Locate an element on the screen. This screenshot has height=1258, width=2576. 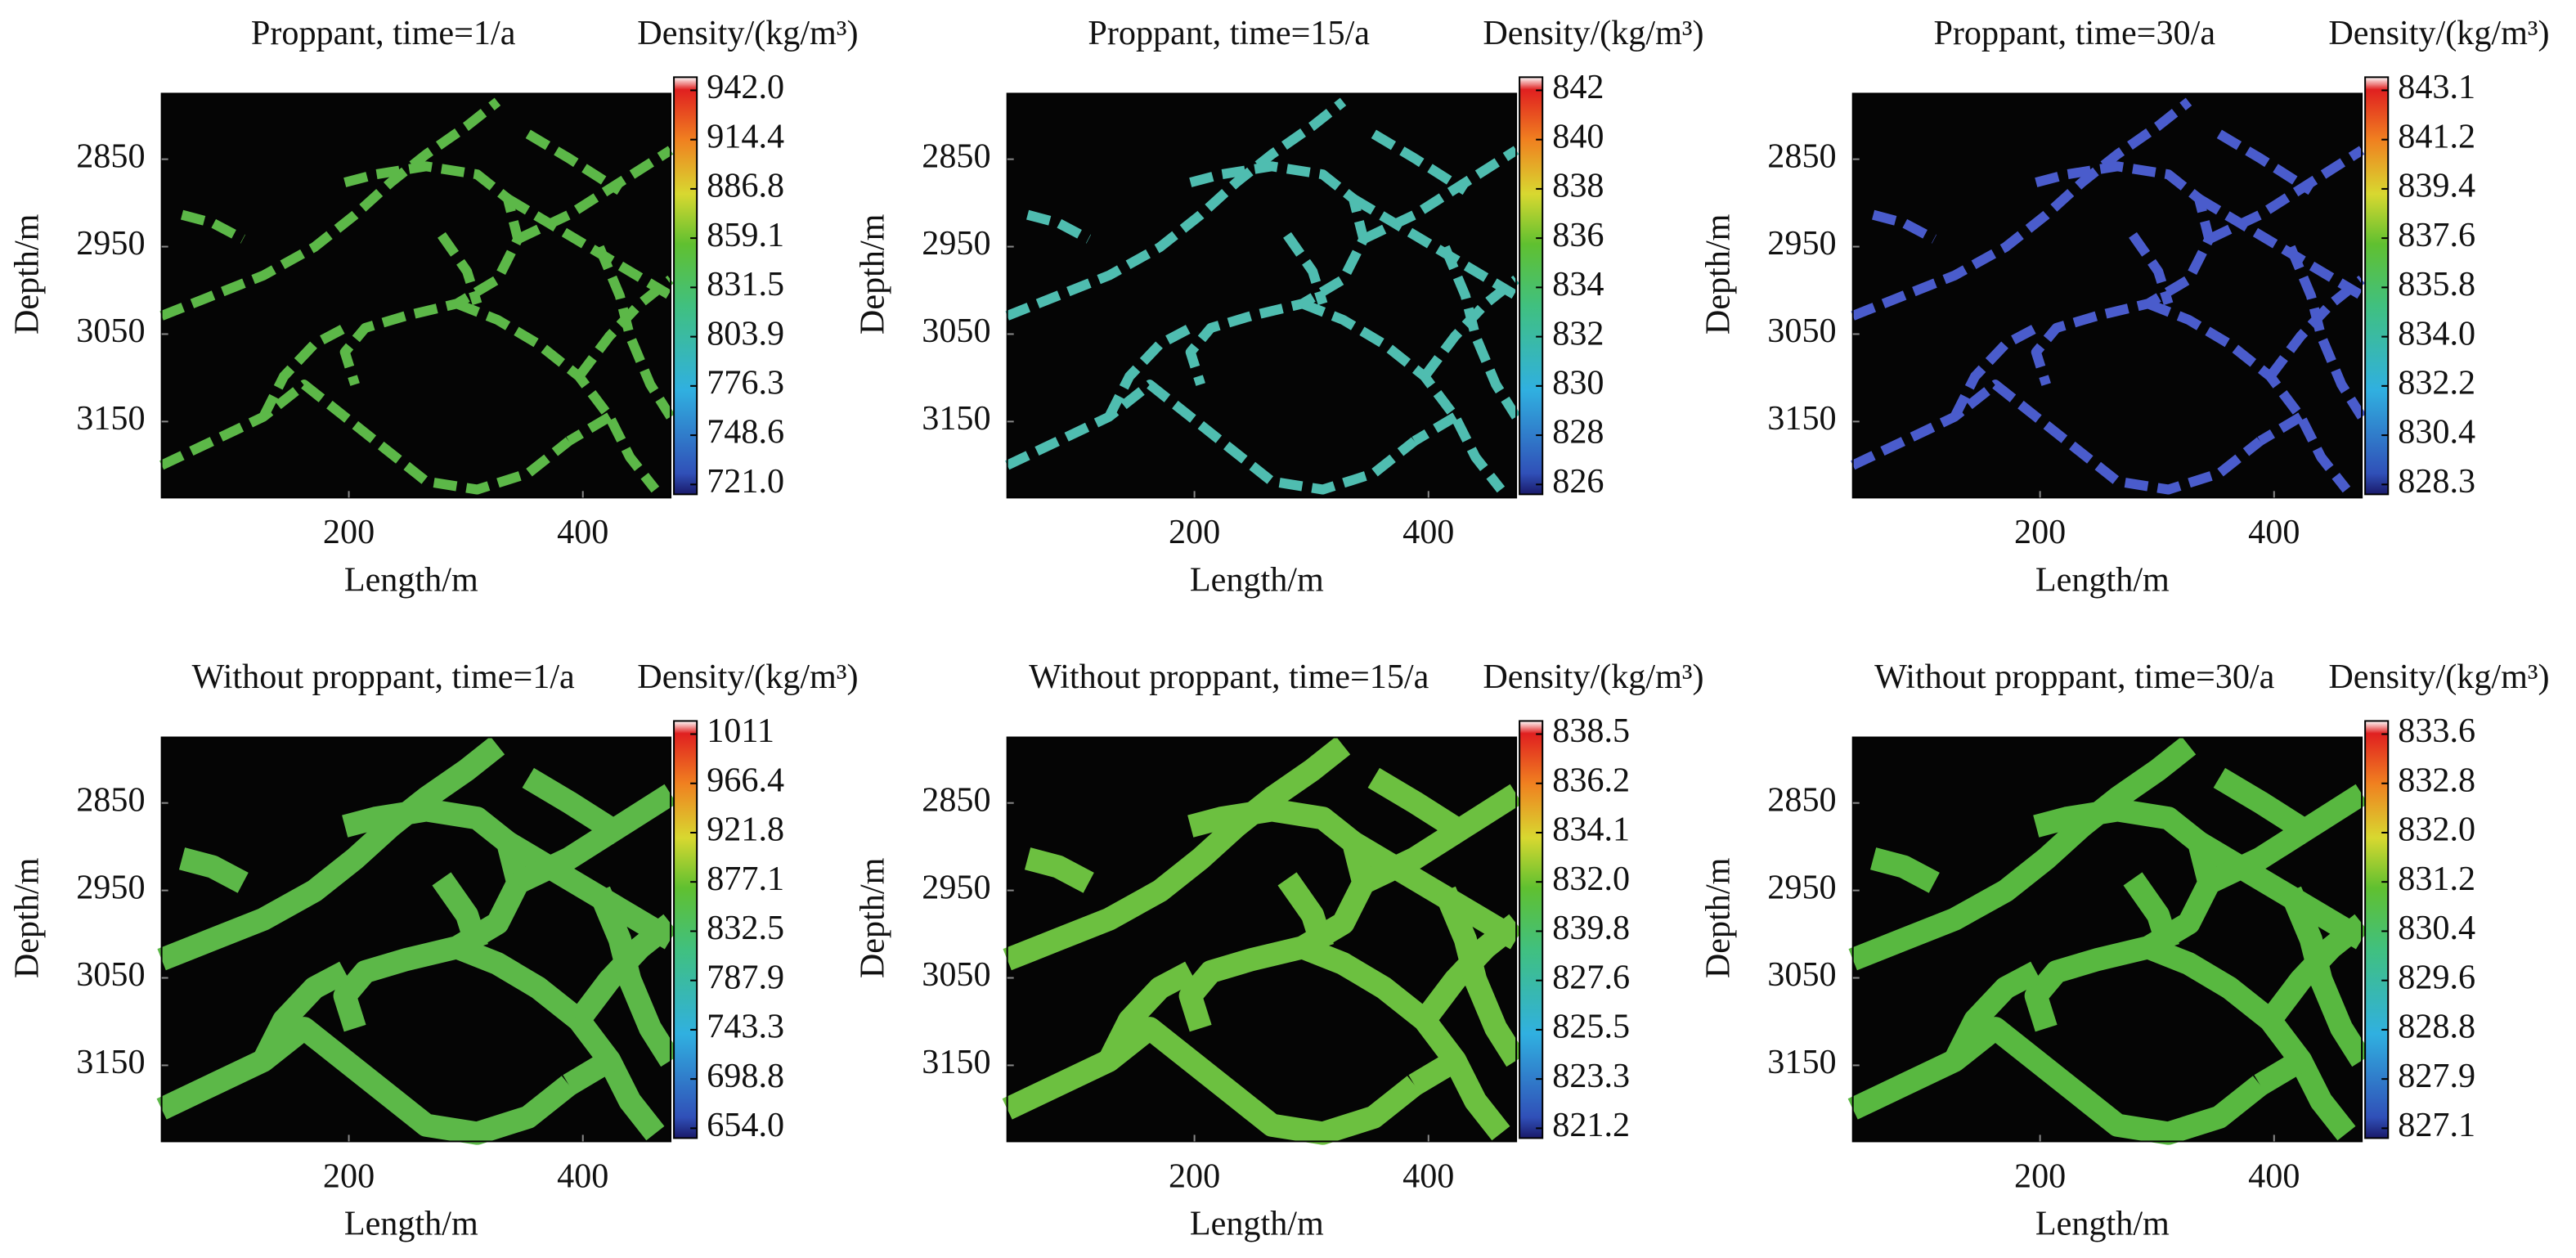
colorbar-tick-label: 877.1 is located at coordinates (746, 879).